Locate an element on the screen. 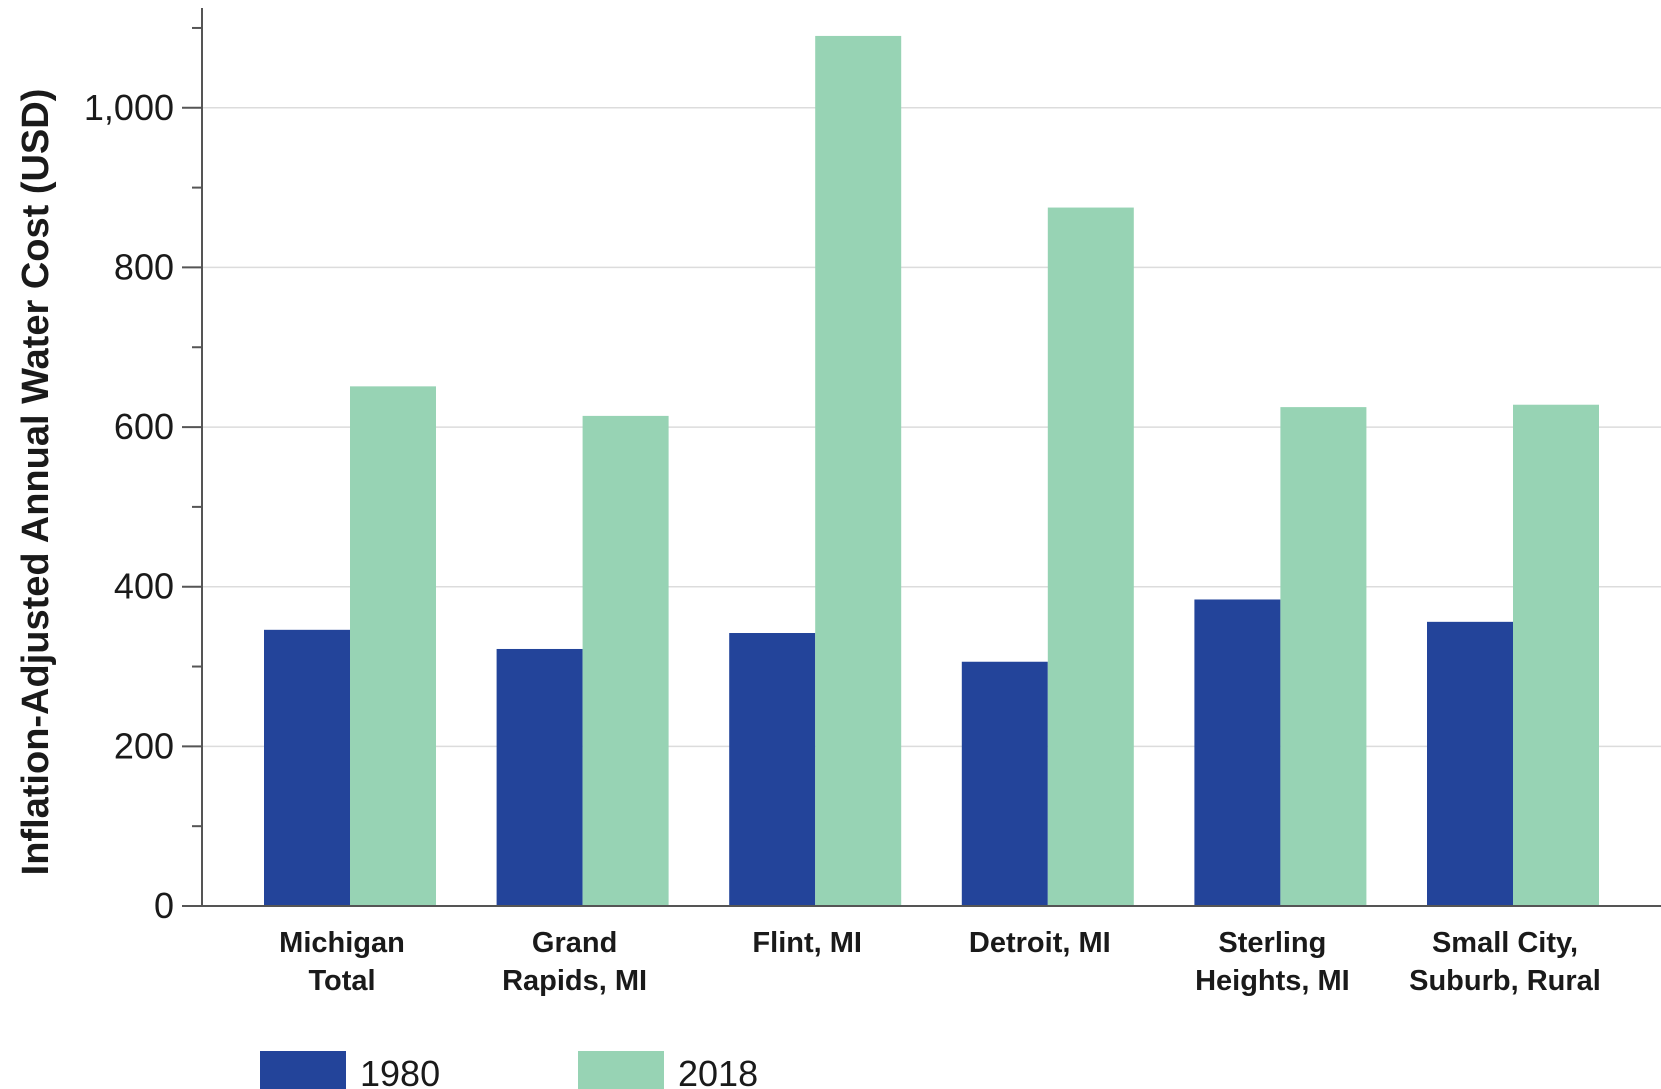 Image resolution: width=1661 pixels, height=1089 pixels. x-tick-label: Michigan is located at coordinates (342, 943).